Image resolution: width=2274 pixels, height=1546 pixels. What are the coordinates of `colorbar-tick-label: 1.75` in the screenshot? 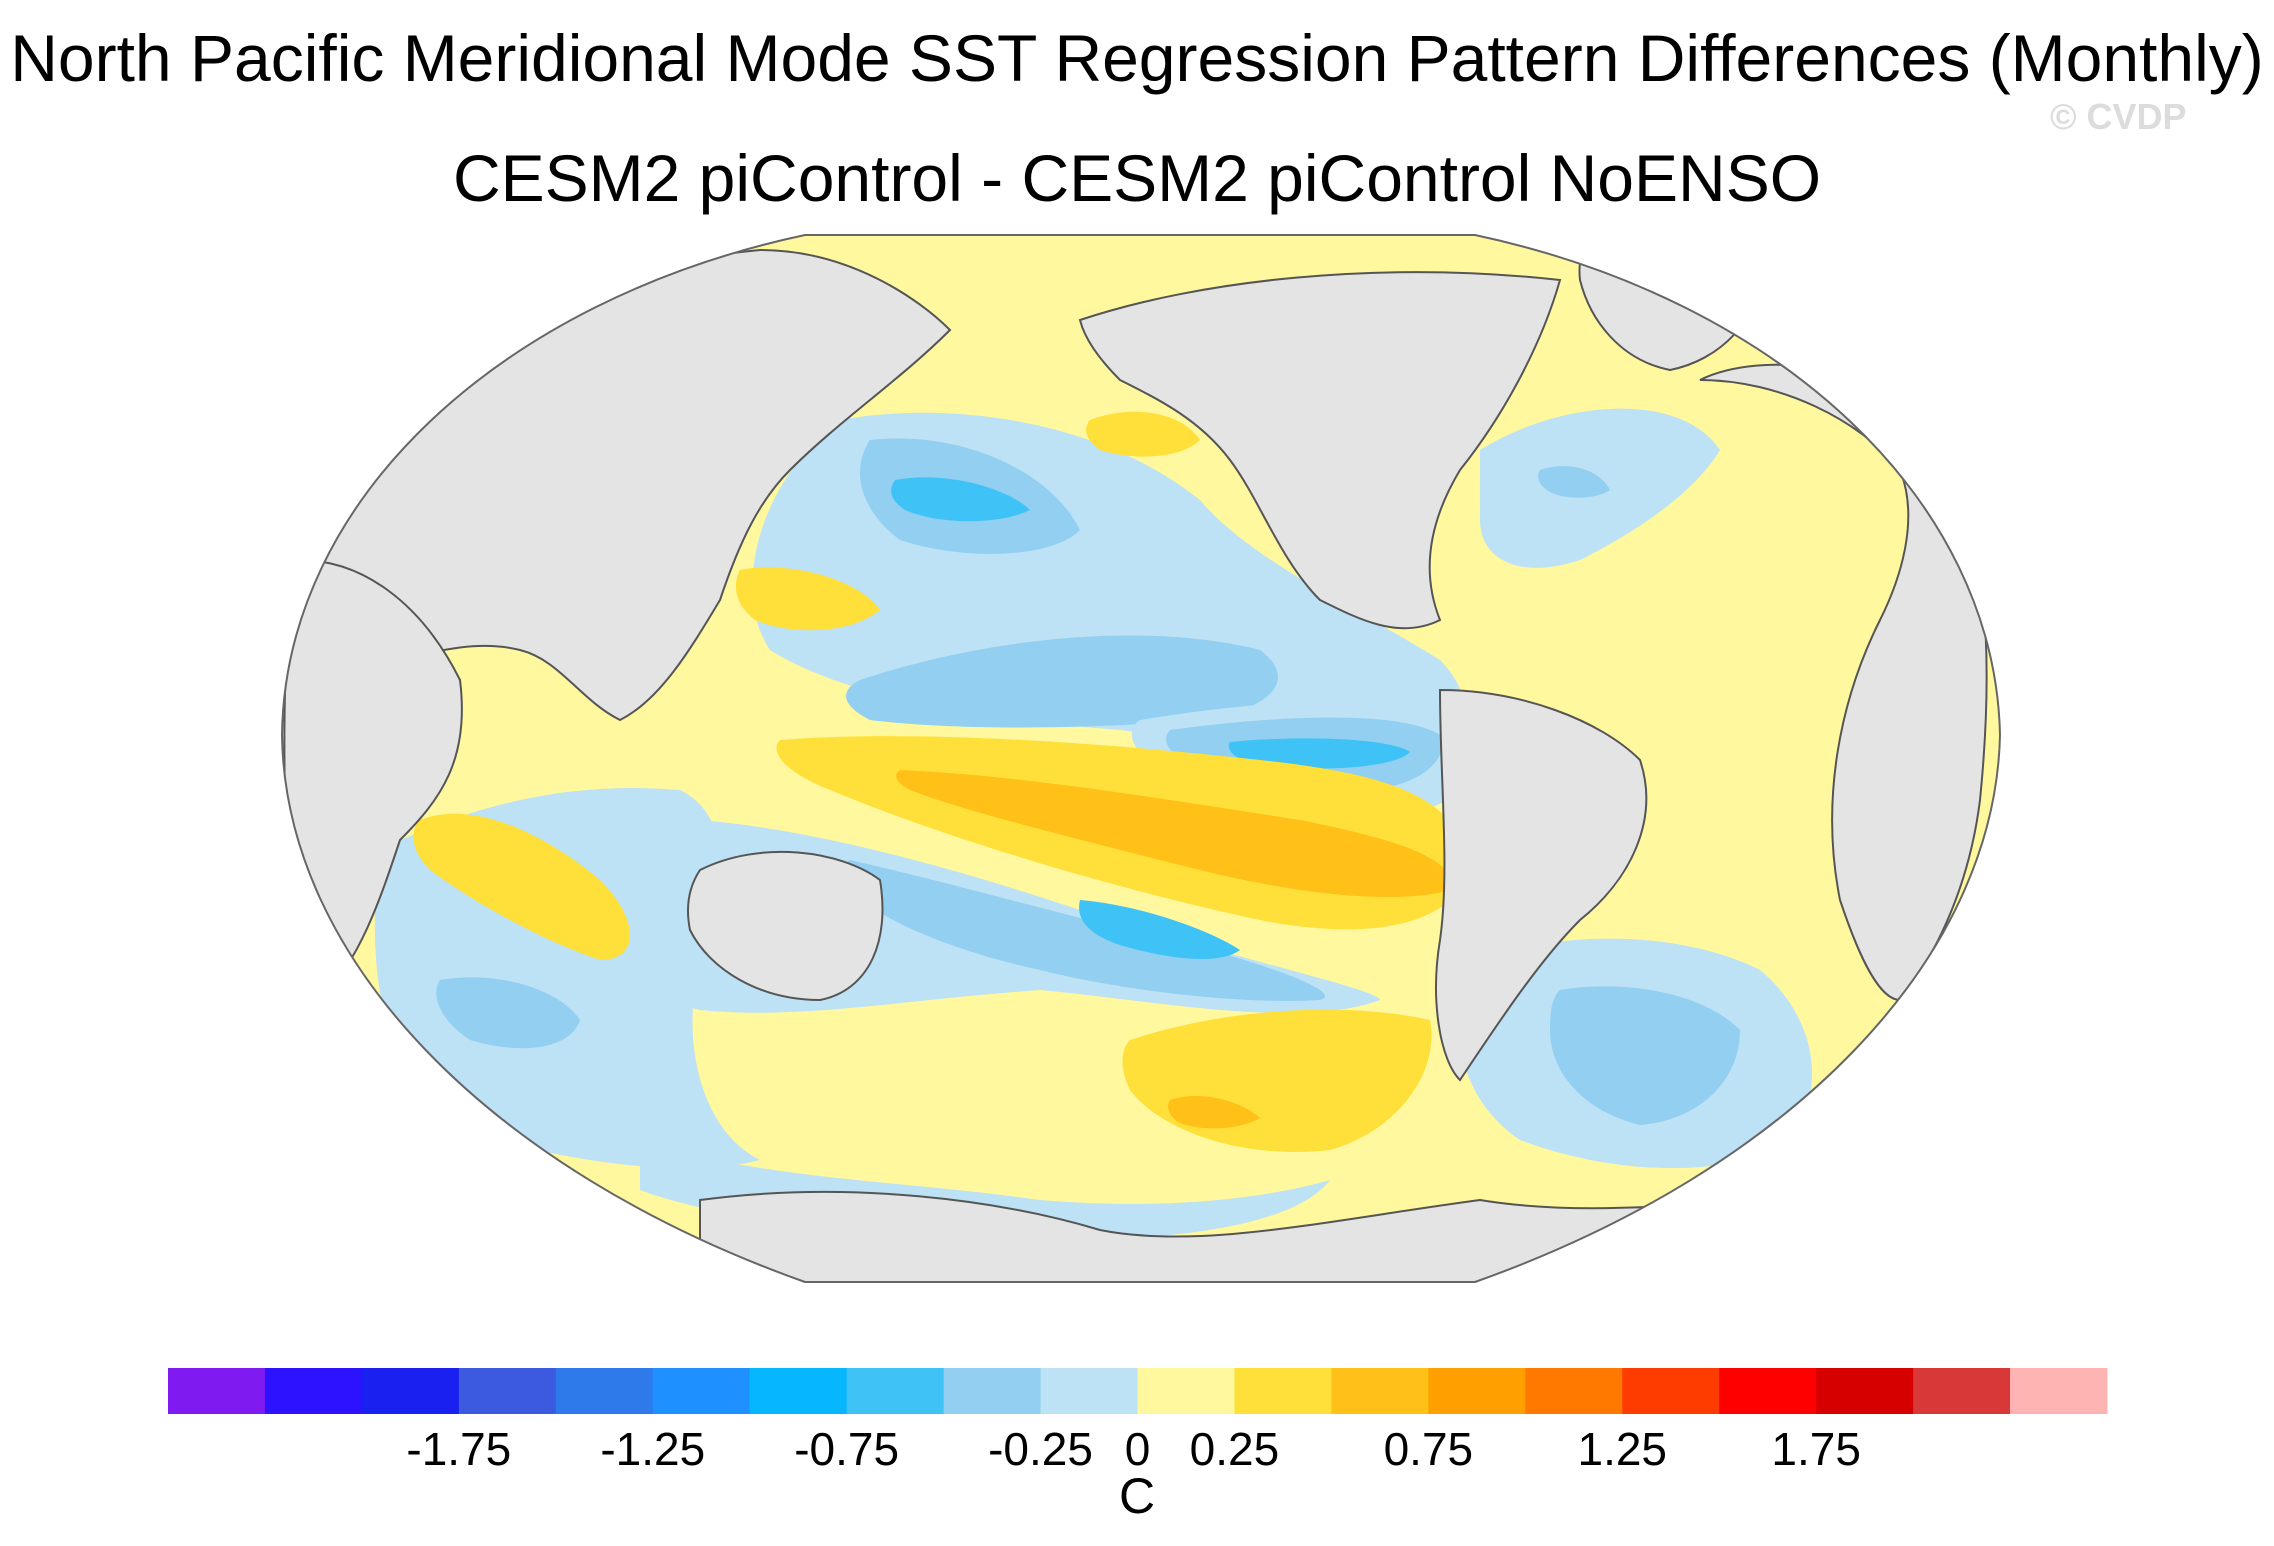 It's located at (1816, 1449).